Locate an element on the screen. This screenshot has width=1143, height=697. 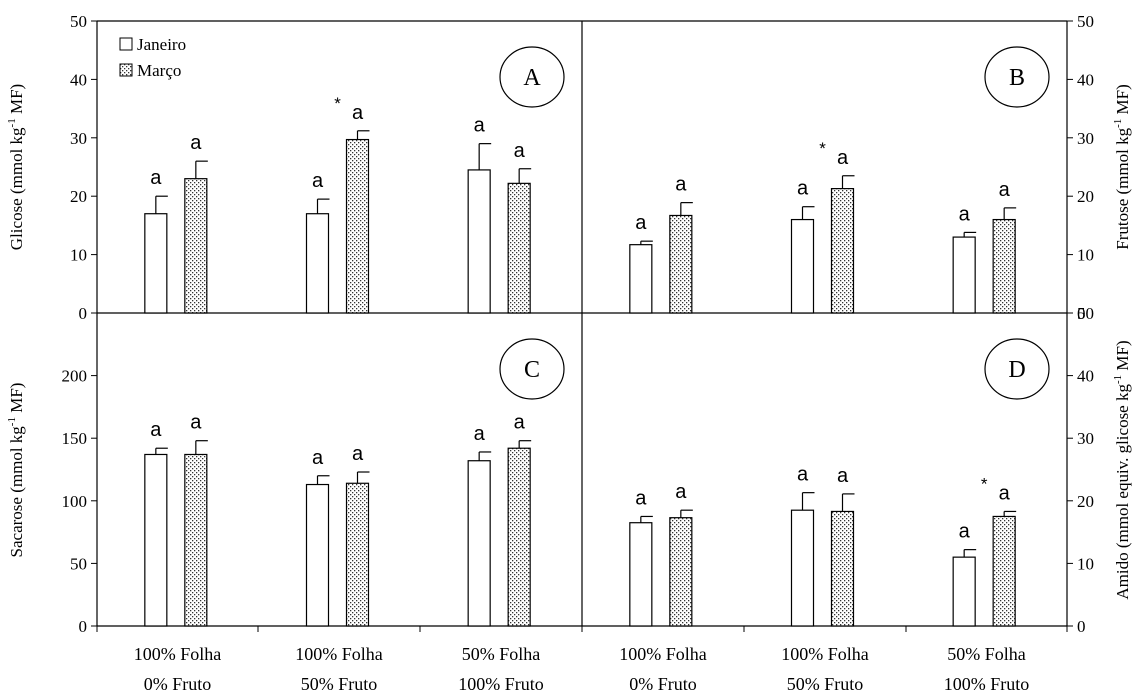
legend: Janeiro Março is located at coordinates (152, 57).